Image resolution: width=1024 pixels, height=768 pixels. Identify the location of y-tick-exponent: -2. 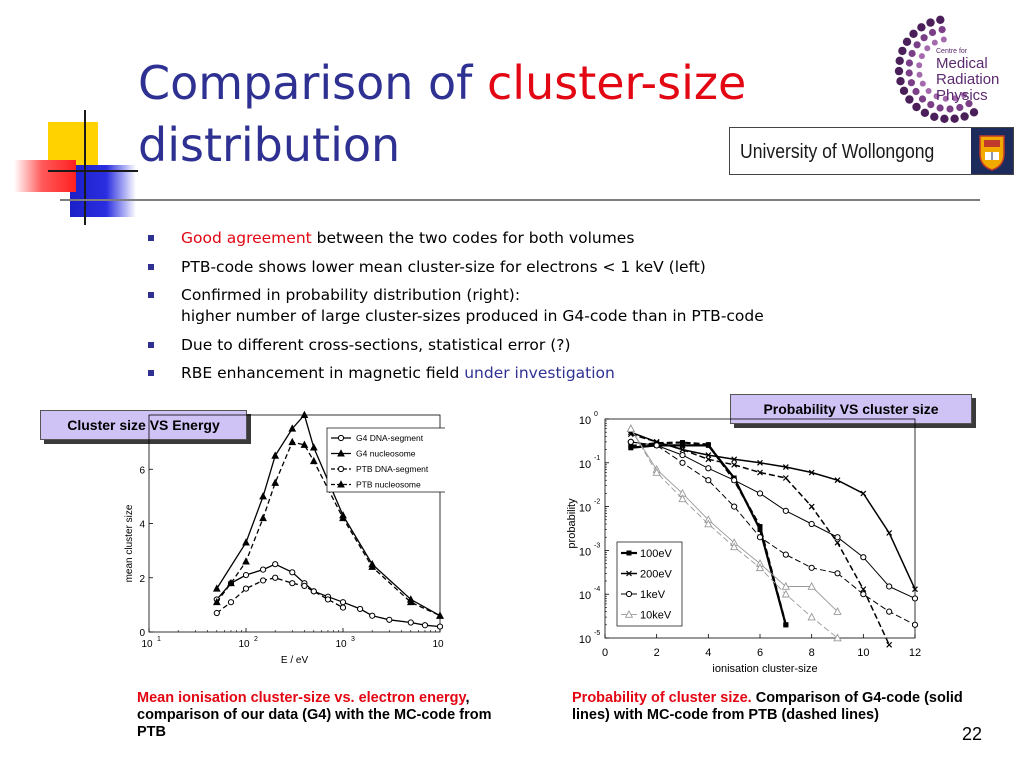
(597, 502).